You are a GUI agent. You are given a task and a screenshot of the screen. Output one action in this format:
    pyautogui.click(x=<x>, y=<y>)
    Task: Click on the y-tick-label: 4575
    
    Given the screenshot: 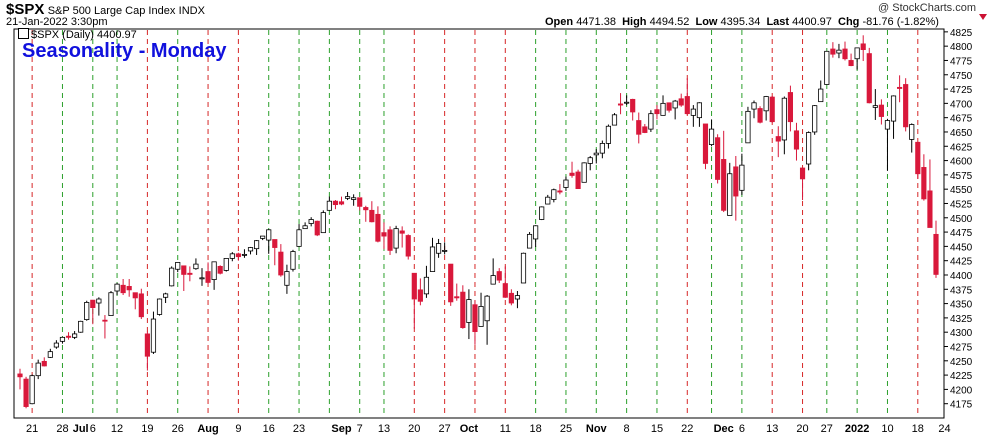 What is the action you would take?
    pyautogui.click(x=961, y=176)
    